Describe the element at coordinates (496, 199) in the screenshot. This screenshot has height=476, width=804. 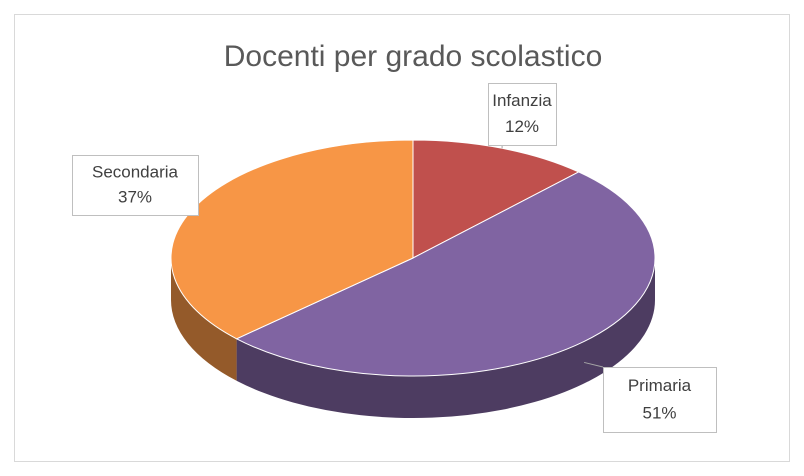
I see `pie-slice` at that location.